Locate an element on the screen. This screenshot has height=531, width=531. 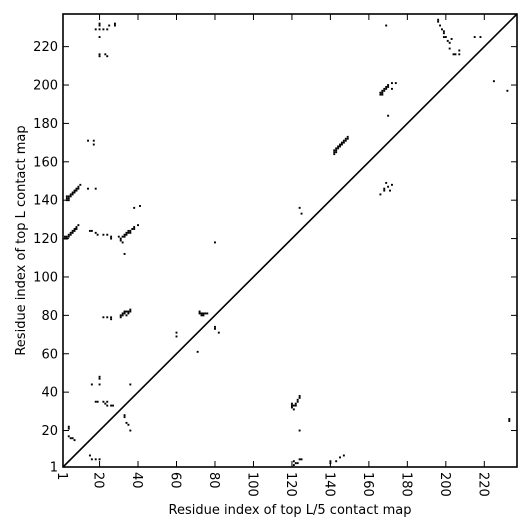
x-tick-label: 140 is located at coordinates (328, 484).